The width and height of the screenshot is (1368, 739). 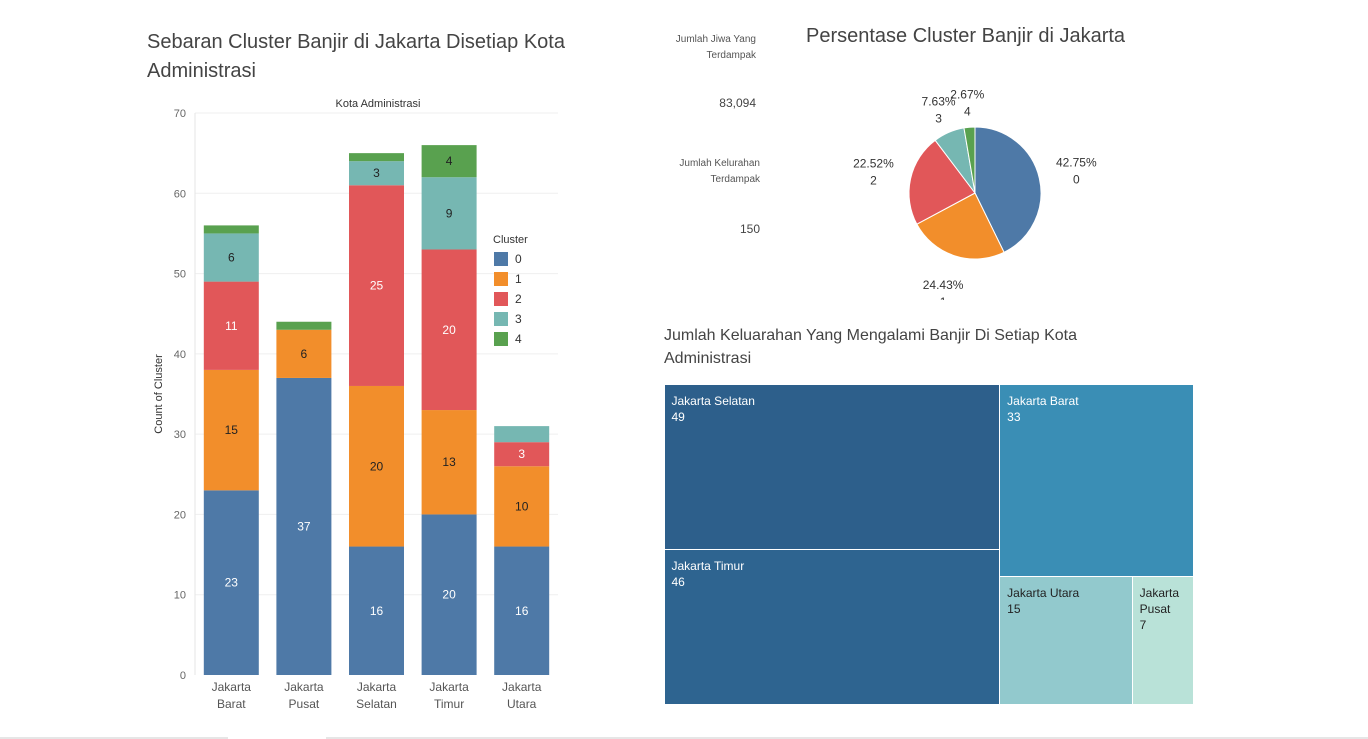 I want to click on y-tick-label: 70, so click(x=180, y=114).